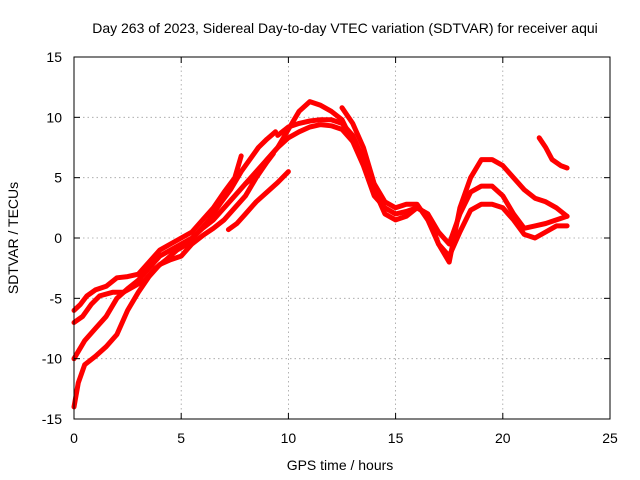 Image resolution: width=640 pixels, height=480 pixels. Describe the element at coordinates (181, 438) in the screenshot. I see `x-tick-label: 5` at that location.